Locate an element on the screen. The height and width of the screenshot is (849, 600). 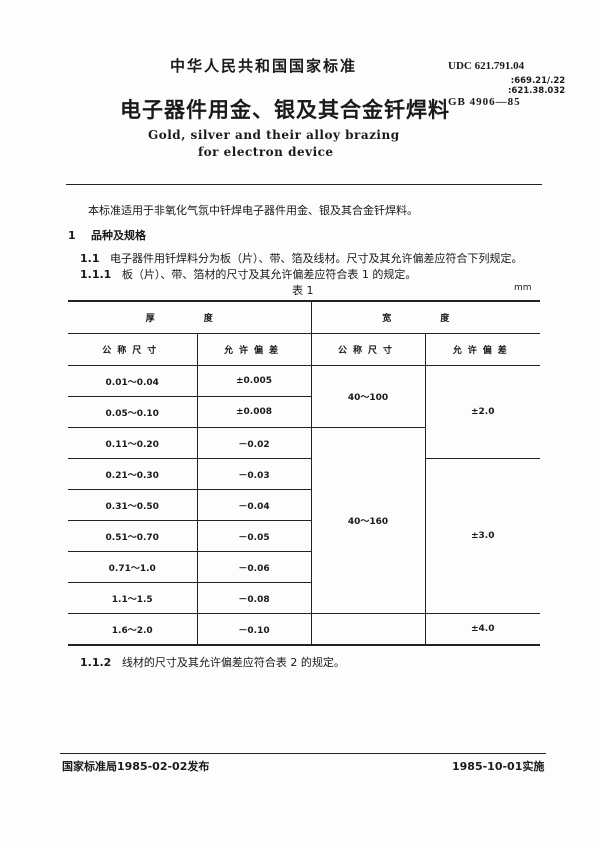
english-title-line1: Gold, silver and their alloy brazing is located at coordinates (274, 135).